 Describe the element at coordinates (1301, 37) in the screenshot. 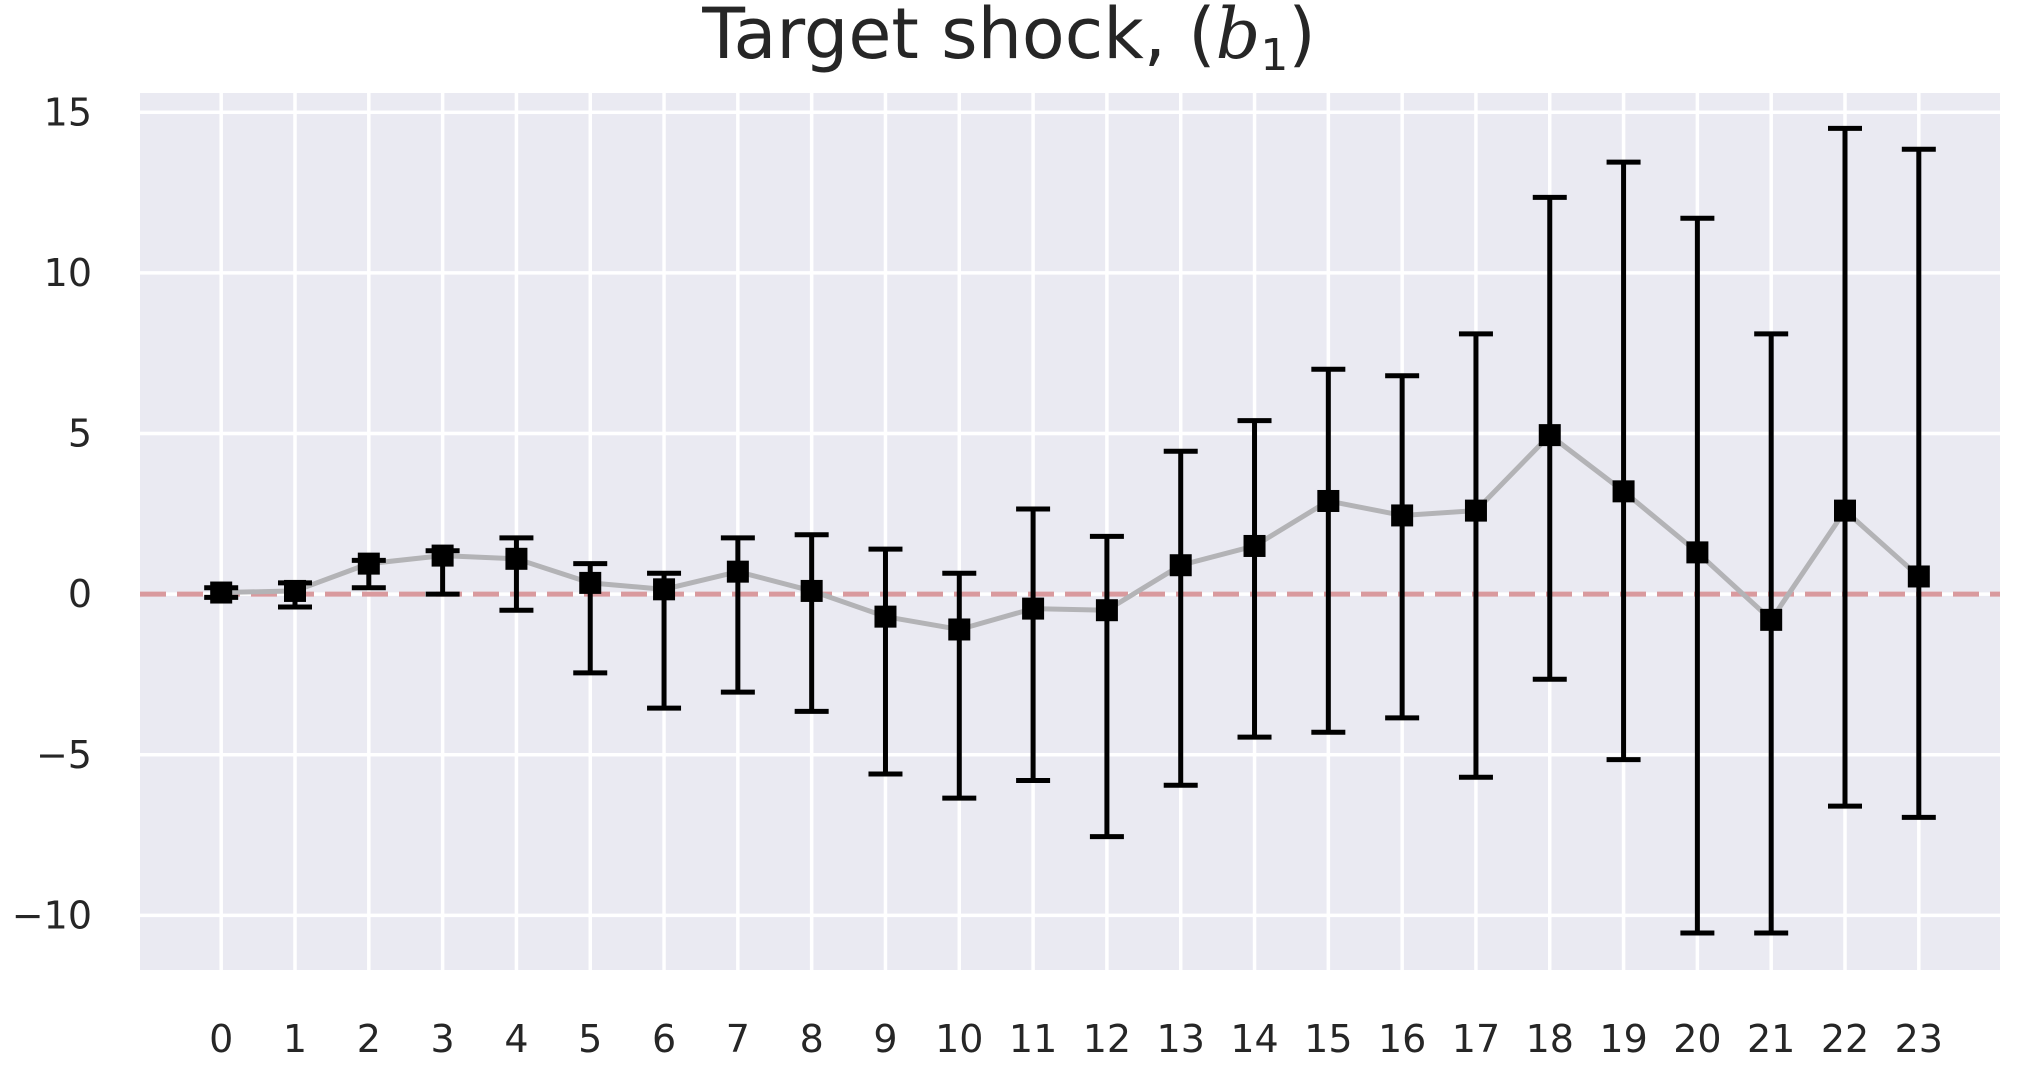

I see `chart-title-close: )` at that location.